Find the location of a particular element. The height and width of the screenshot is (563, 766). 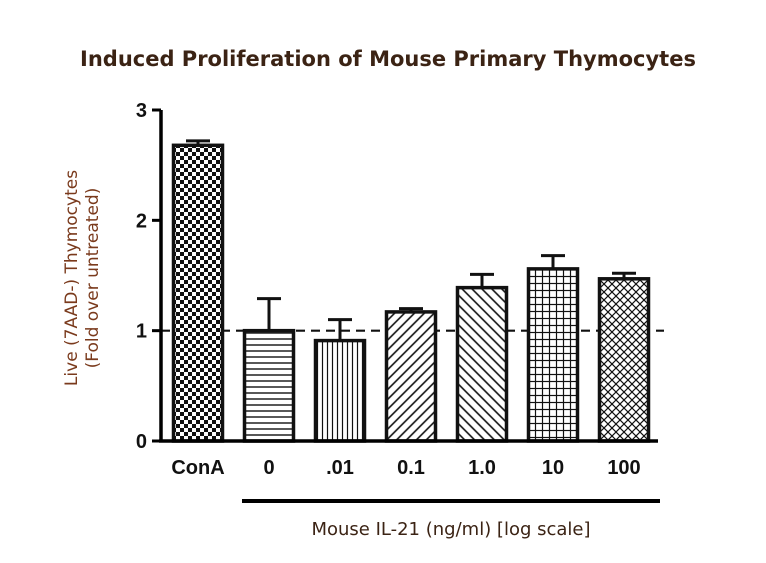

bar-ConA is located at coordinates (198, 293).